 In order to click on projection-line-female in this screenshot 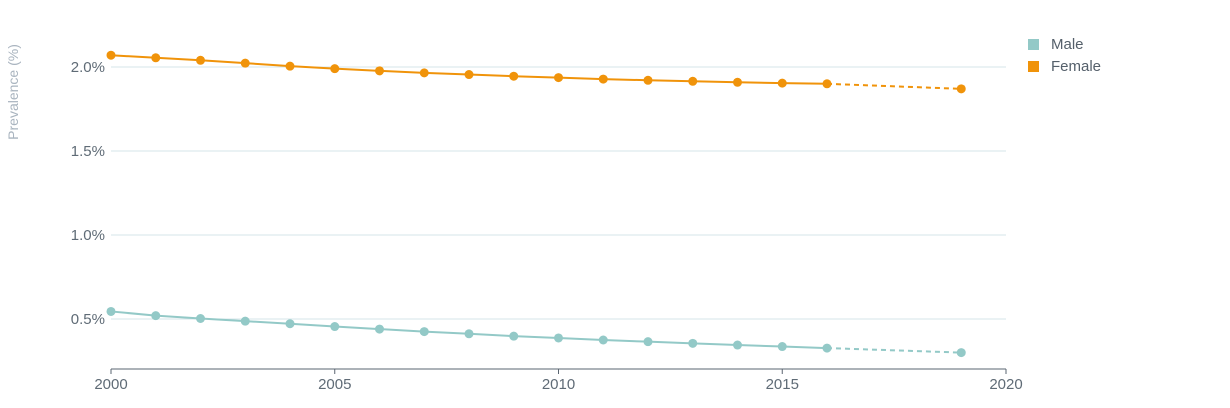, I will do `click(894, 86)`.